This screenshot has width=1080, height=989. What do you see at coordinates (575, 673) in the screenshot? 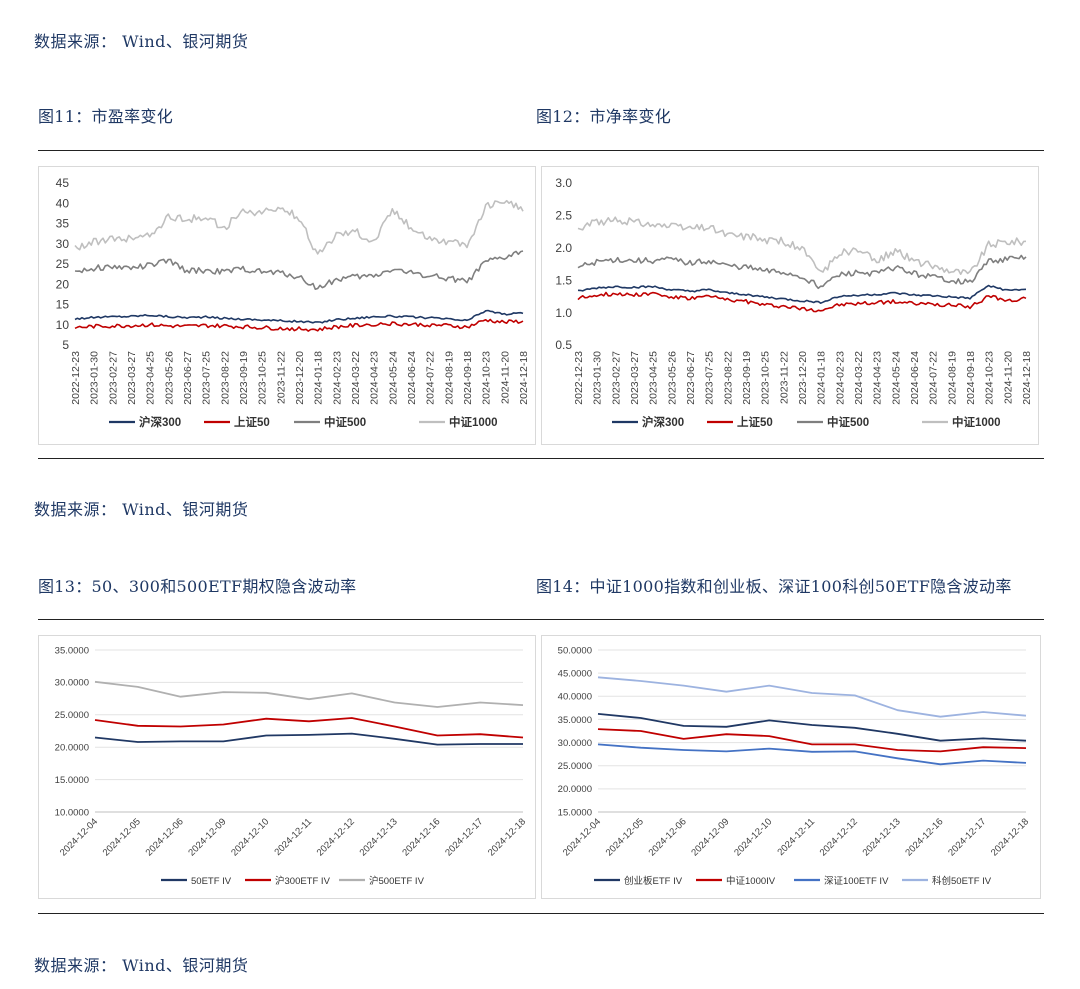
I see `y-tick-label: 45.0000` at bounding box center [575, 673].